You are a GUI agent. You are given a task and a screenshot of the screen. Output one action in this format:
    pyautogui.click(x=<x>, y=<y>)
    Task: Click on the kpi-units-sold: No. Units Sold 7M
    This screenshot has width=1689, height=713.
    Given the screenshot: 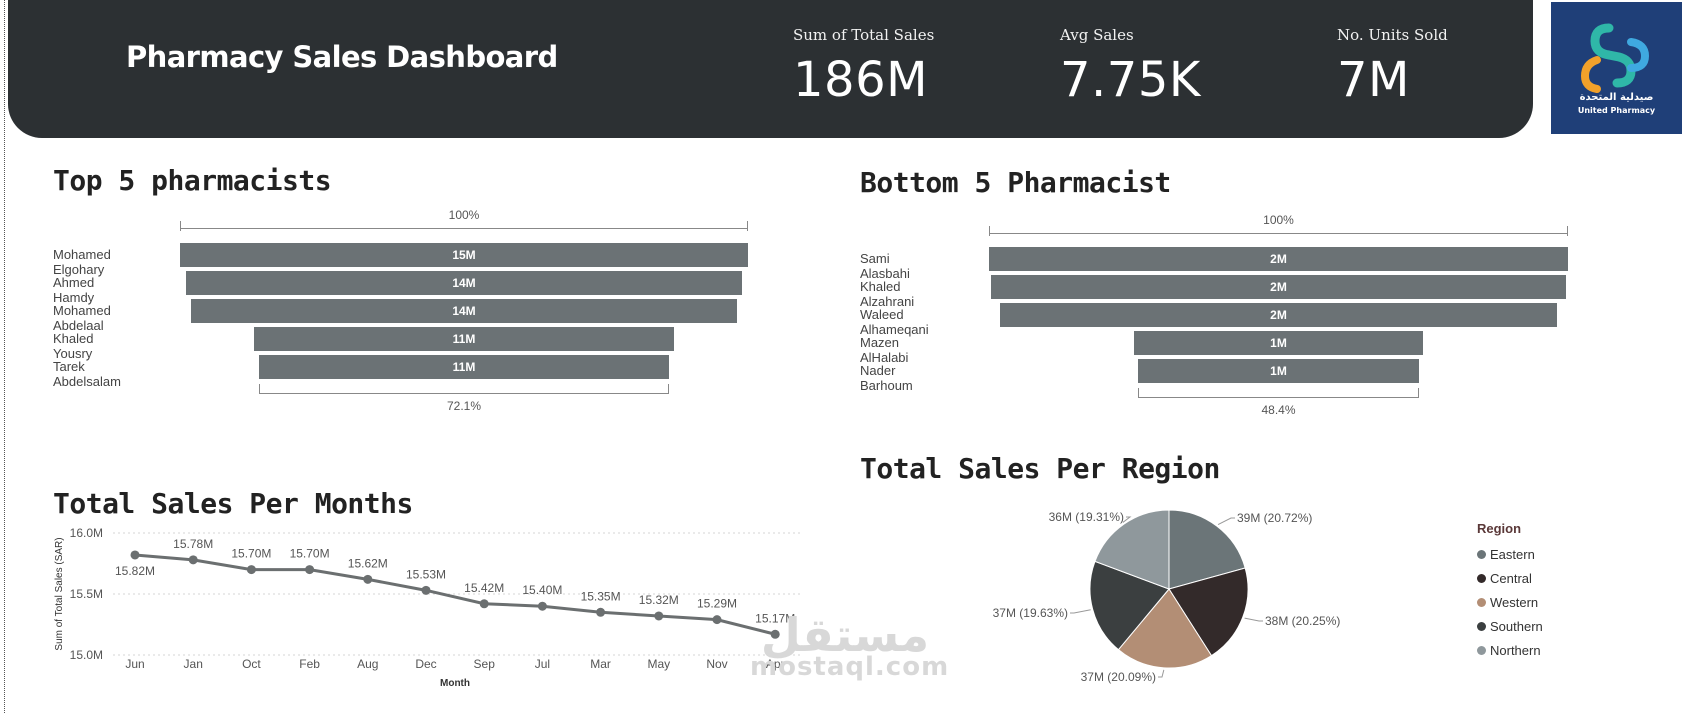 What is the action you would take?
    pyautogui.click(x=1392, y=67)
    